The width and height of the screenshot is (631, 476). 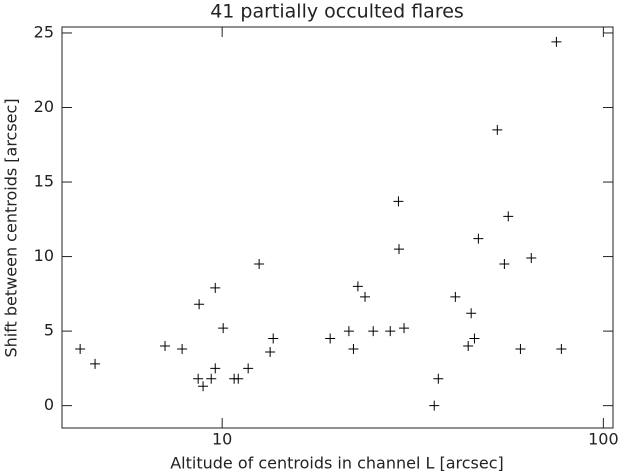 I want to click on y-tick-label: 15, so click(x=44, y=181).